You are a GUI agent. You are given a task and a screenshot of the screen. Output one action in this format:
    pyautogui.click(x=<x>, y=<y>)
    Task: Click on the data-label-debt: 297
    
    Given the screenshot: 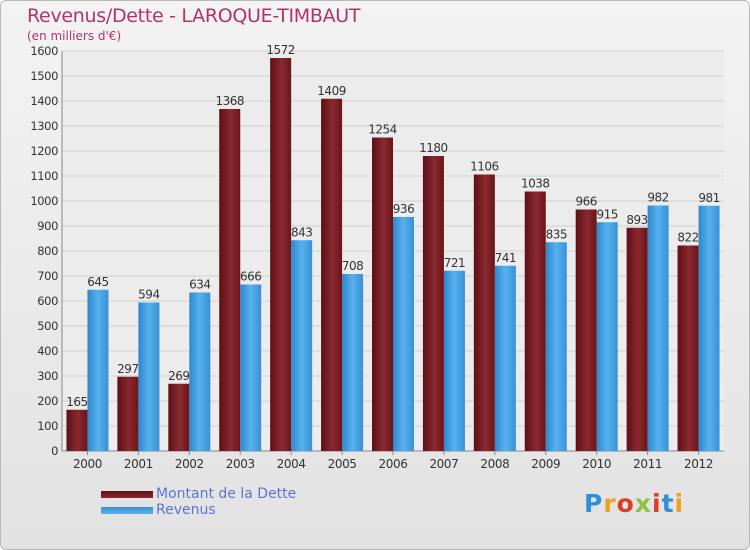 What is the action you would take?
    pyautogui.click(x=127, y=369)
    